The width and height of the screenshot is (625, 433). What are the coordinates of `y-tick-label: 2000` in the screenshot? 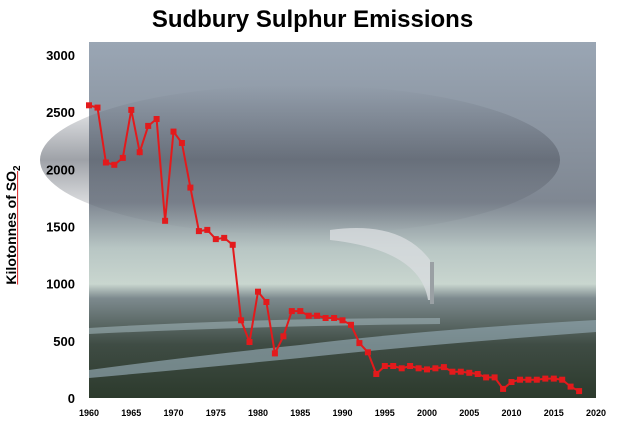 It's located at (60, 169).